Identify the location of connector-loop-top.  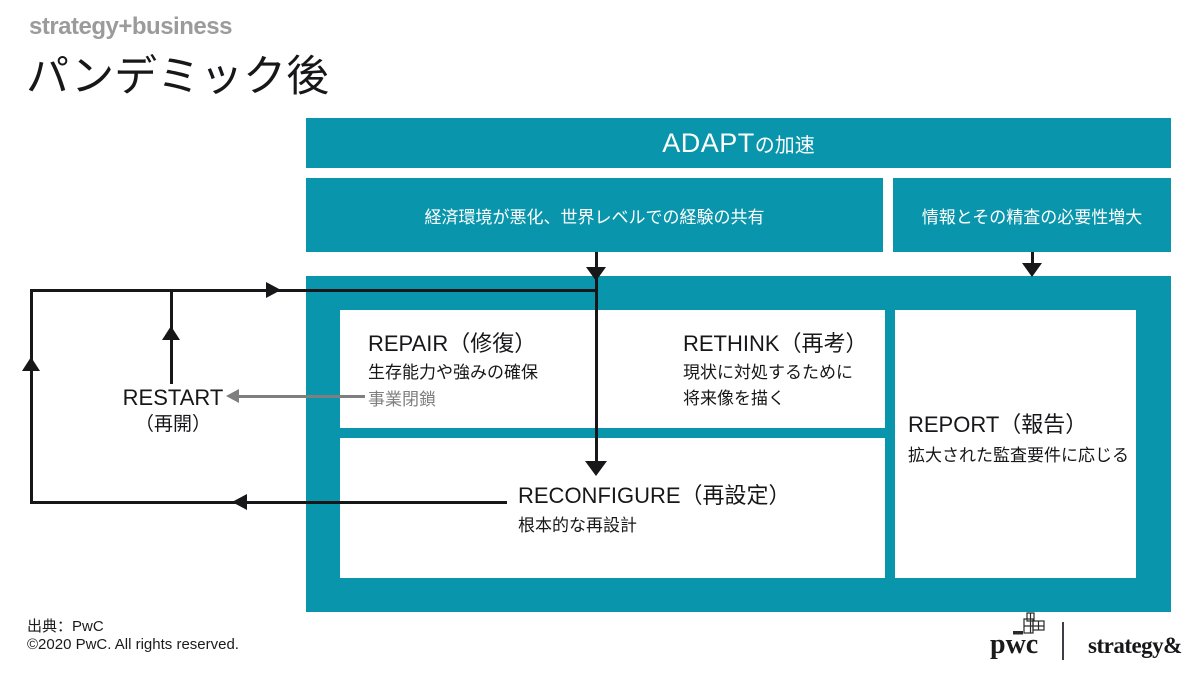
(313, 290).